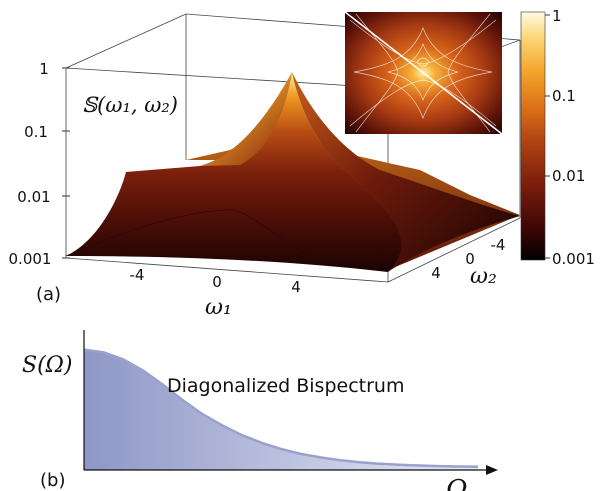 This screenshot has height=491, width=602. Describe the element at coordinates (573, 259) in the screenshot. I see `colorbar-tick-label-3: 0.001` at that location.